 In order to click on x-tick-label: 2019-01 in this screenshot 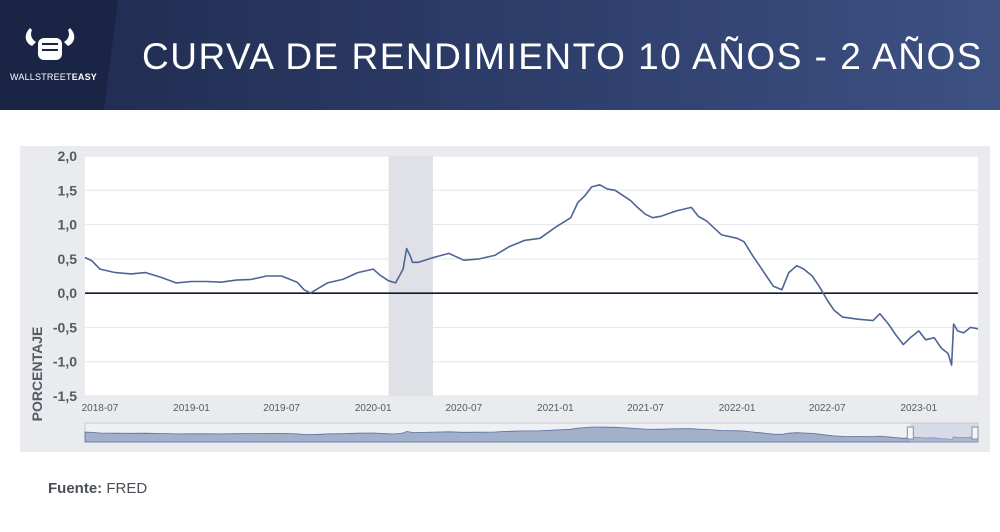, I will do `click(191, 408)`.